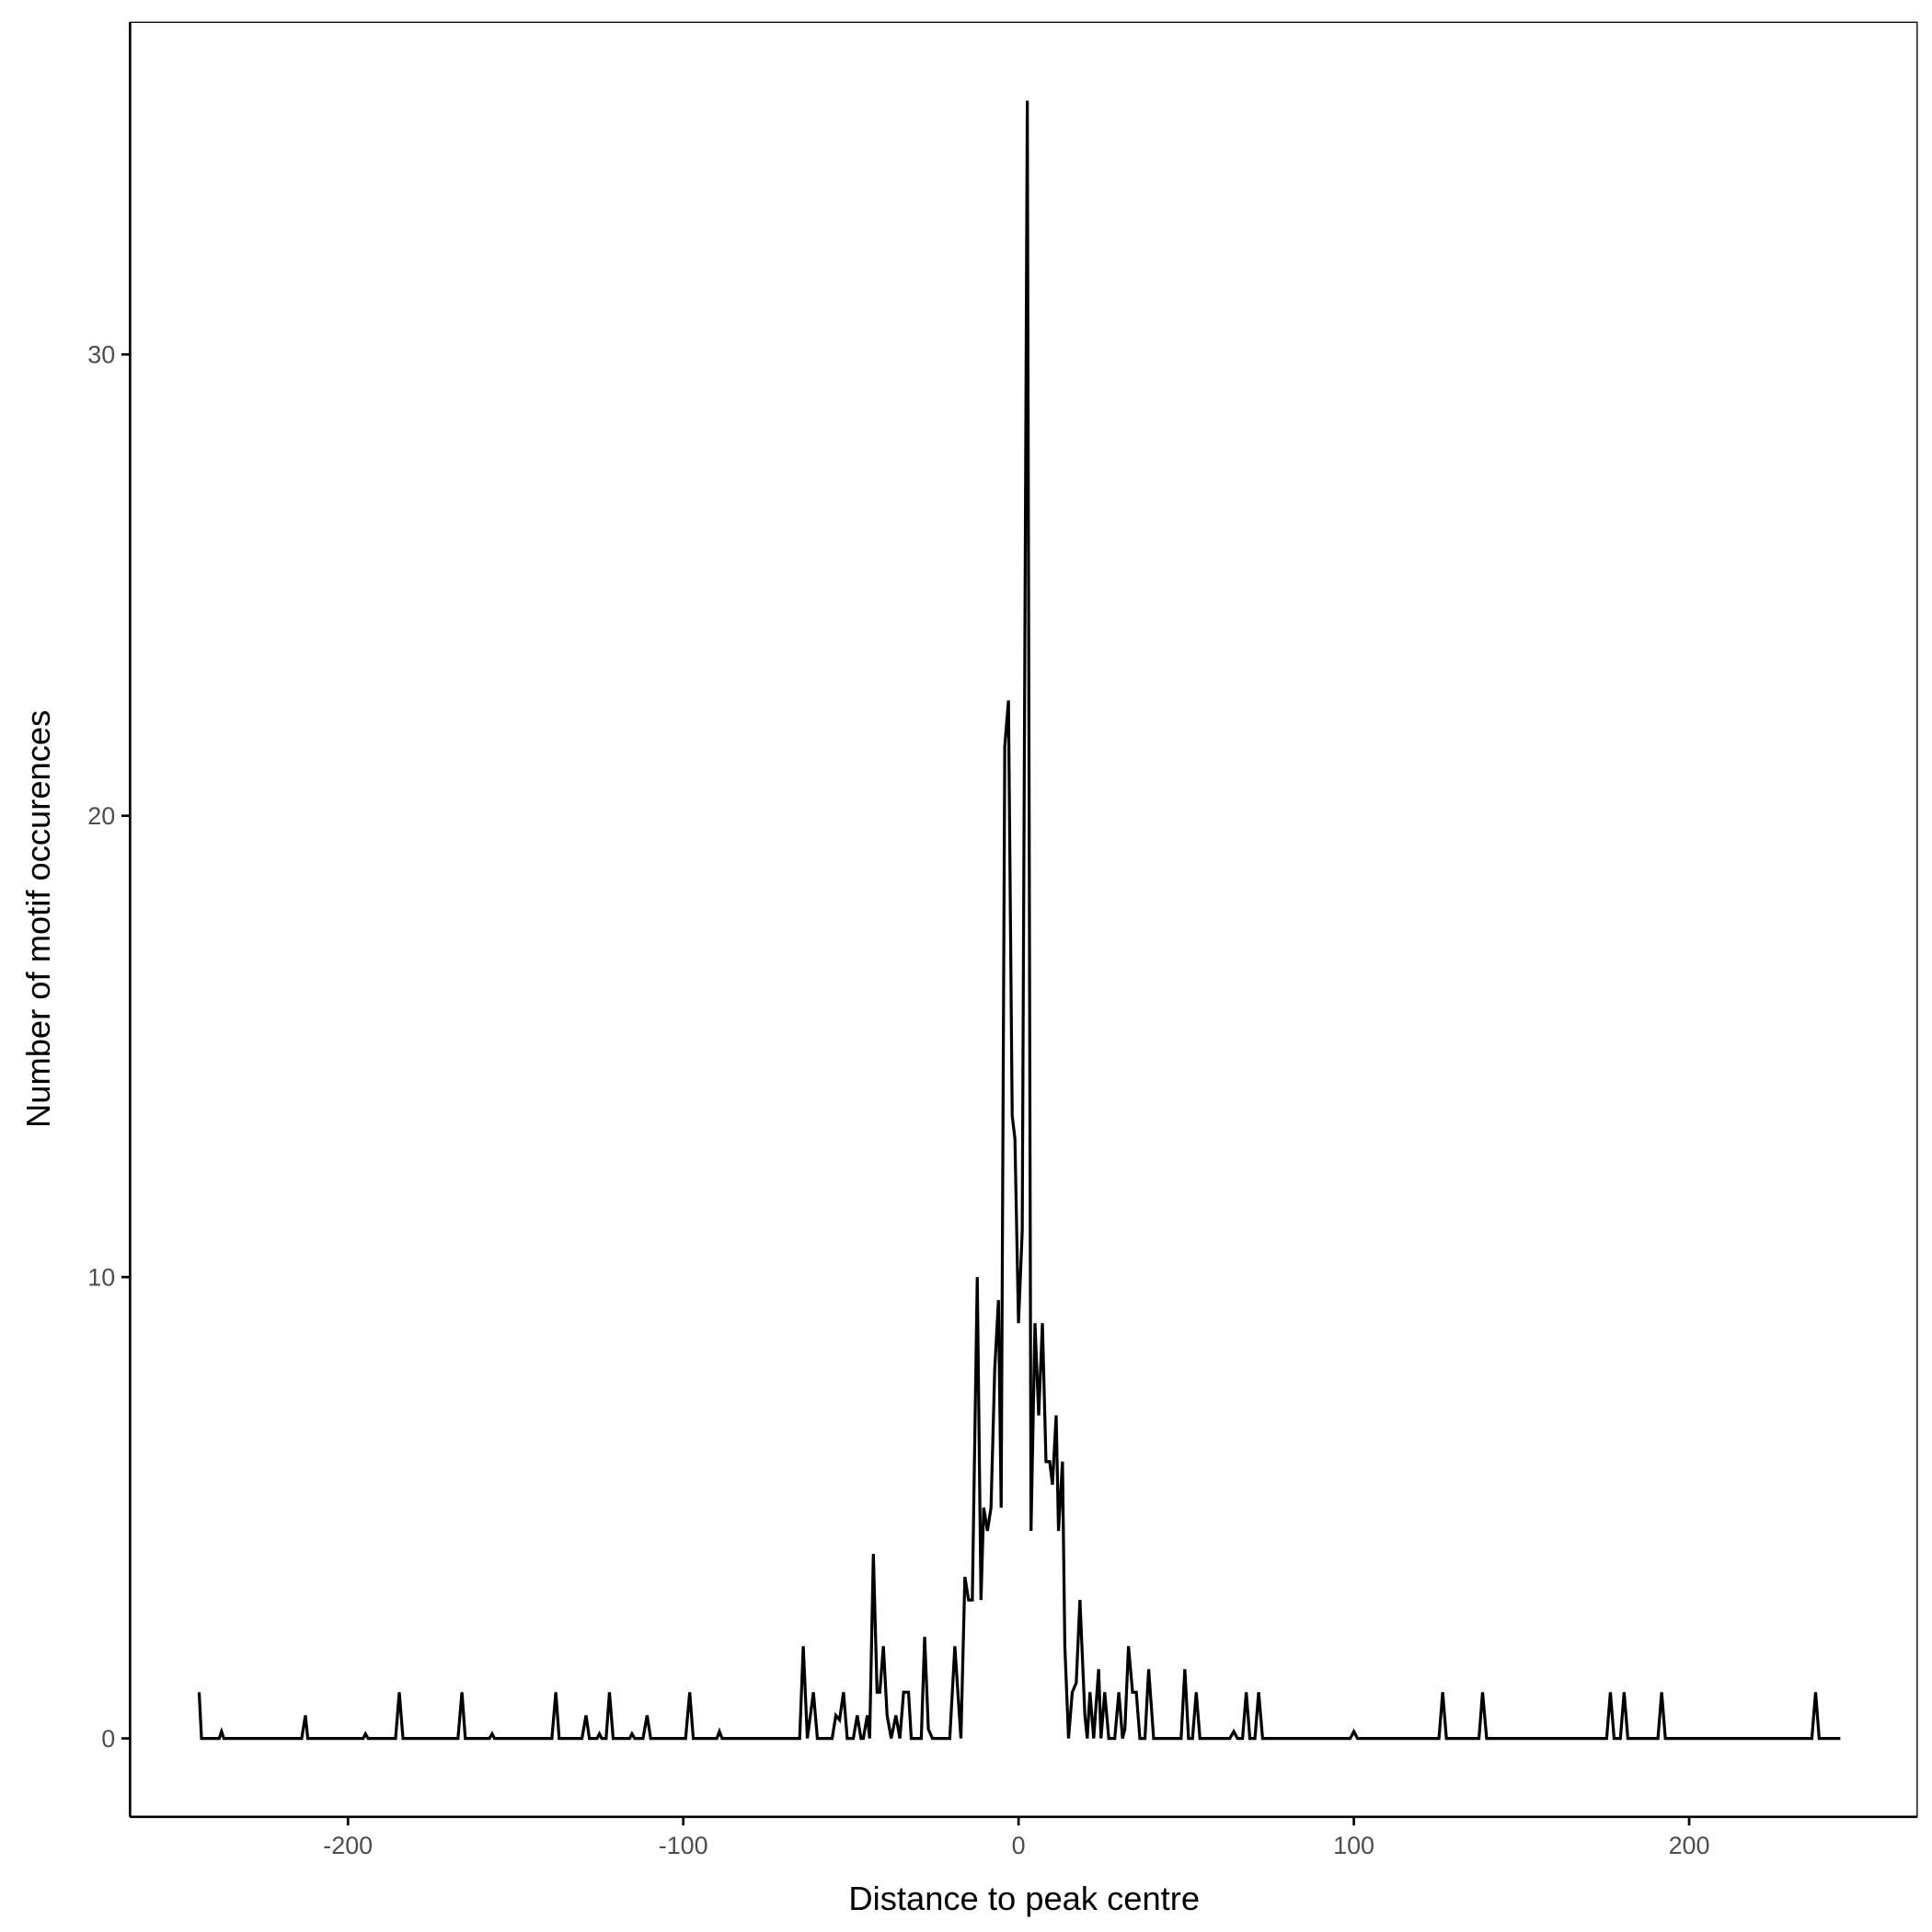 The width and height of the screenshot is (1932, 1932). What do you see at coordinates (101, 355) in the screenshot?
I see `y-tick-label: 30` at bounding box center [101, 355].